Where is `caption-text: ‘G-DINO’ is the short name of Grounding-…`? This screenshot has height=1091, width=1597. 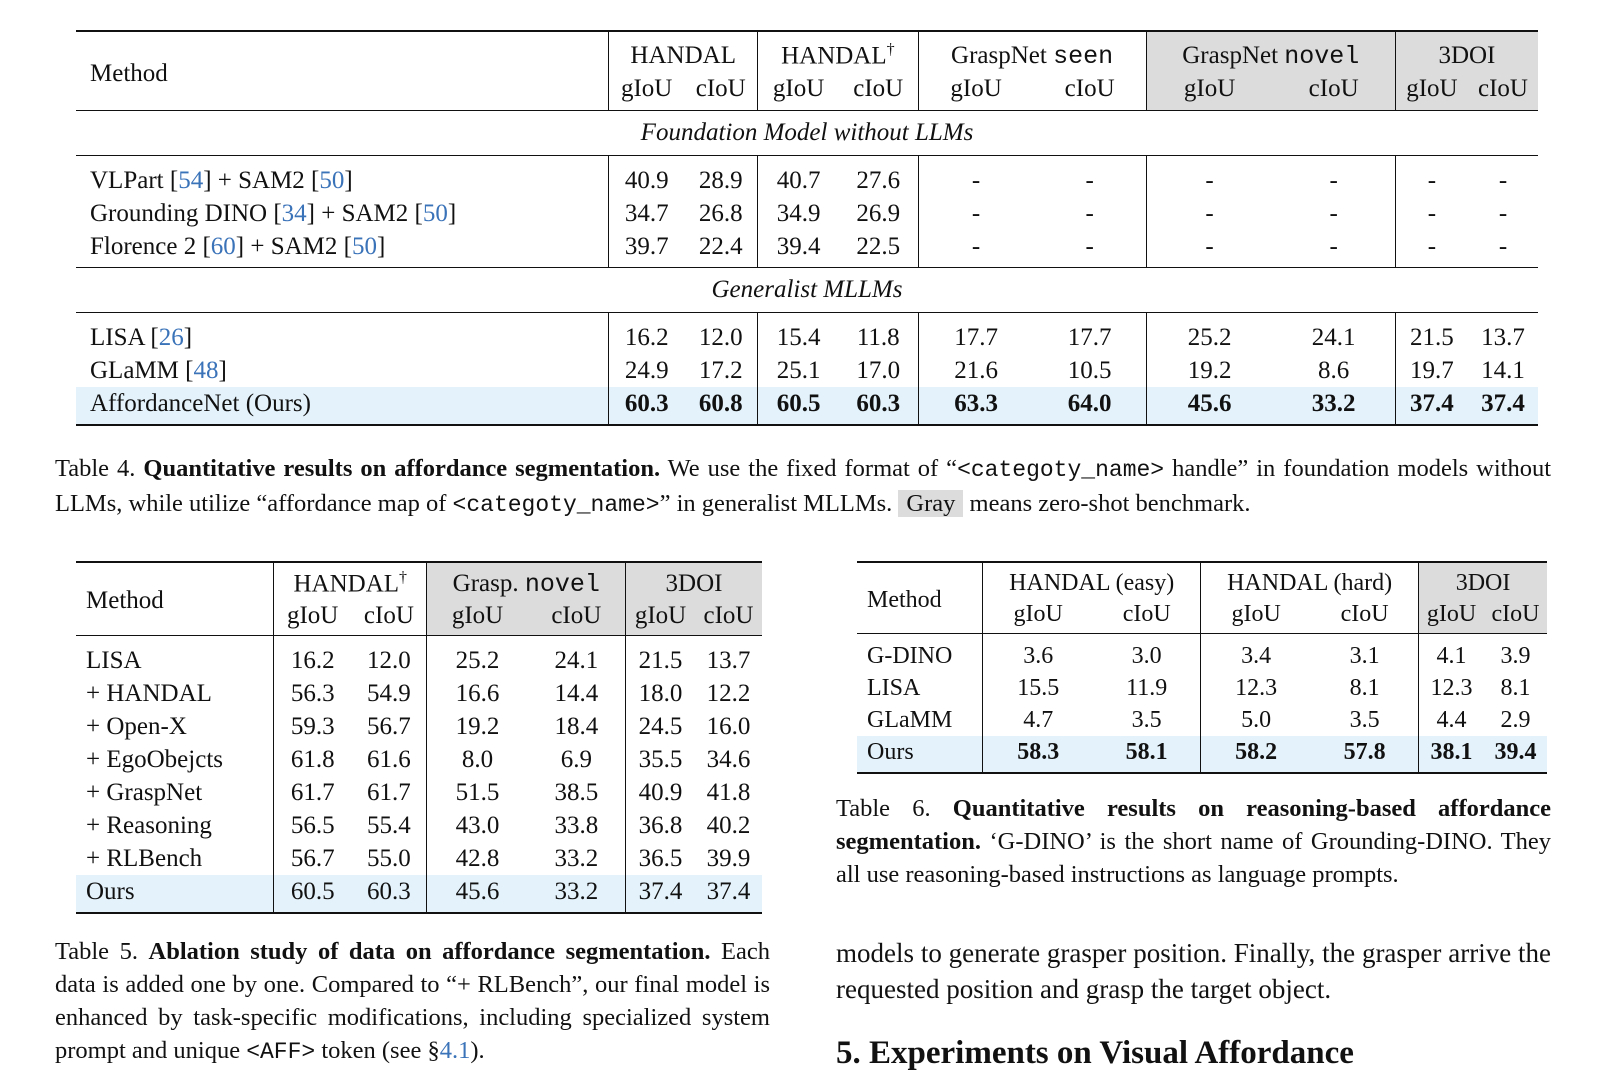 caption-text: ‘G-DINO’ is the short name of Grounding-… is located at coordinates (1194, 858).